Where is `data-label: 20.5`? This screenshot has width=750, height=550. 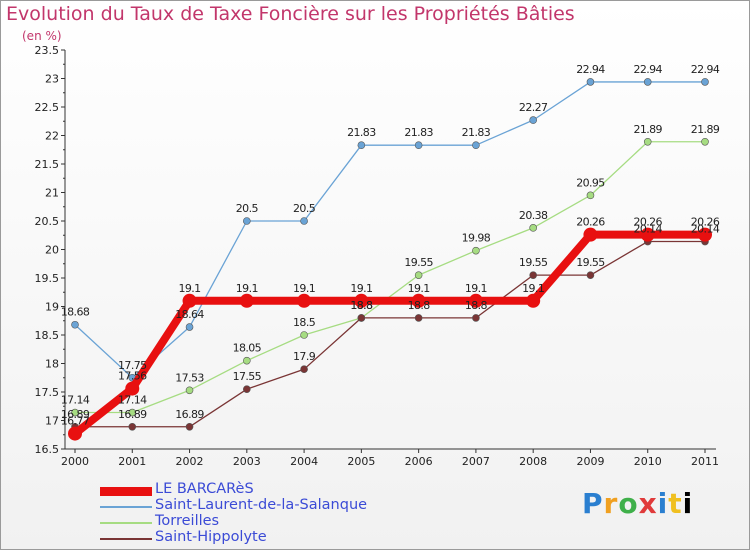
data-label: 20.5 is located at coordinates (247, 208).